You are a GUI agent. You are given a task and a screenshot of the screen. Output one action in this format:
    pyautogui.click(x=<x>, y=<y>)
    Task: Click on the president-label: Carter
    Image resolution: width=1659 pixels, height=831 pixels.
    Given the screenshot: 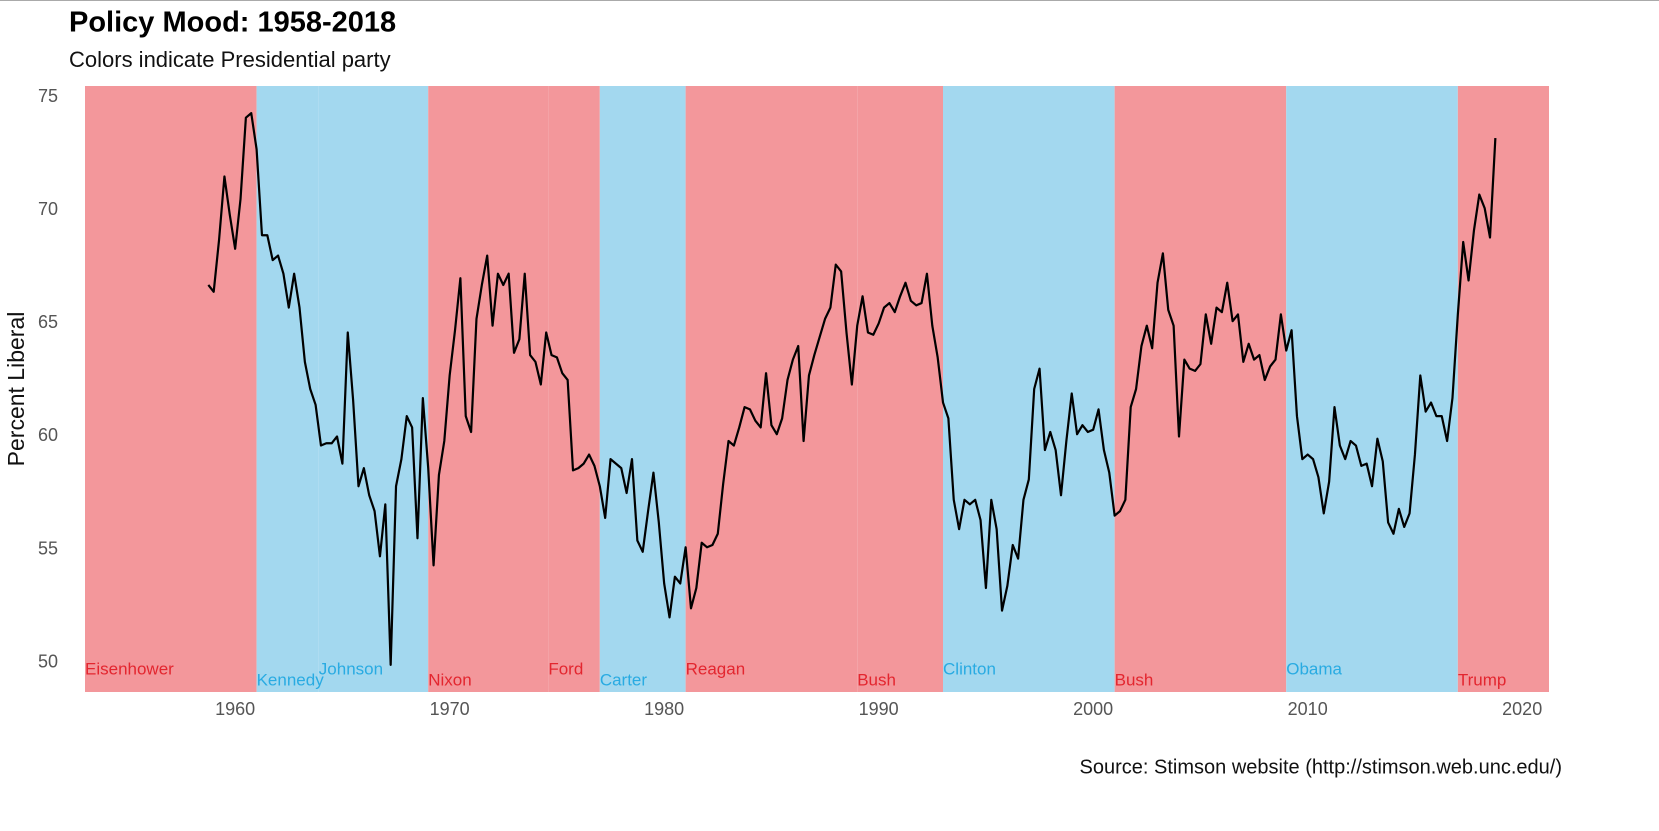 What is the action you would take?
    pyautogui.click(x=624, y=679)
    